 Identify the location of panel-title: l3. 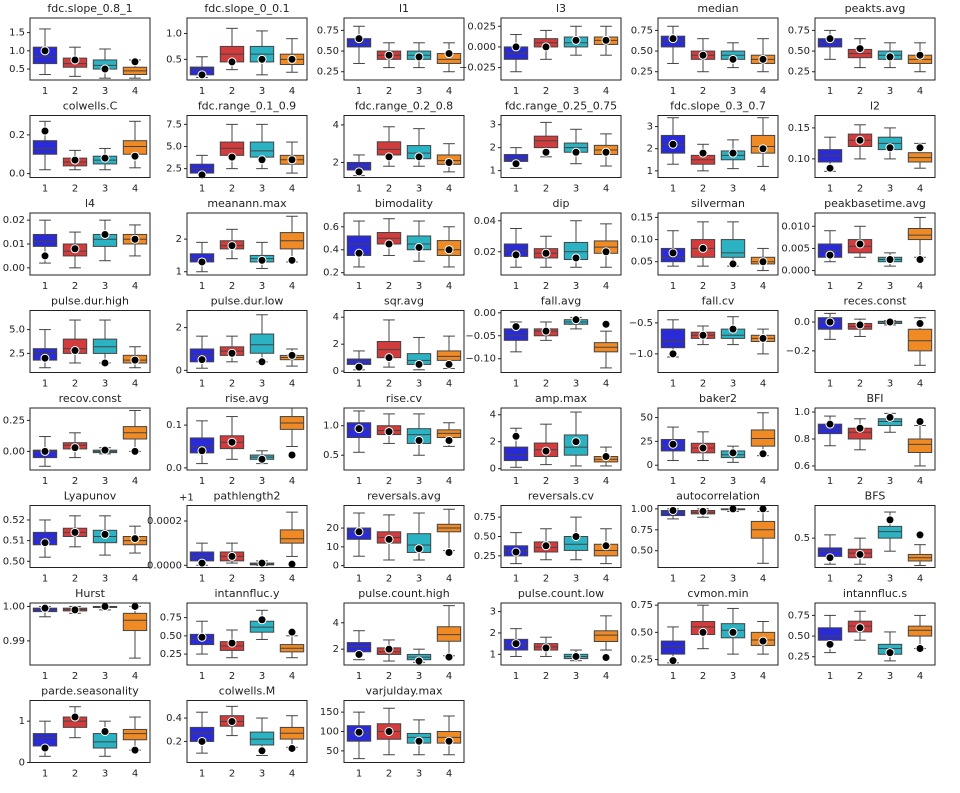
(561, 8).